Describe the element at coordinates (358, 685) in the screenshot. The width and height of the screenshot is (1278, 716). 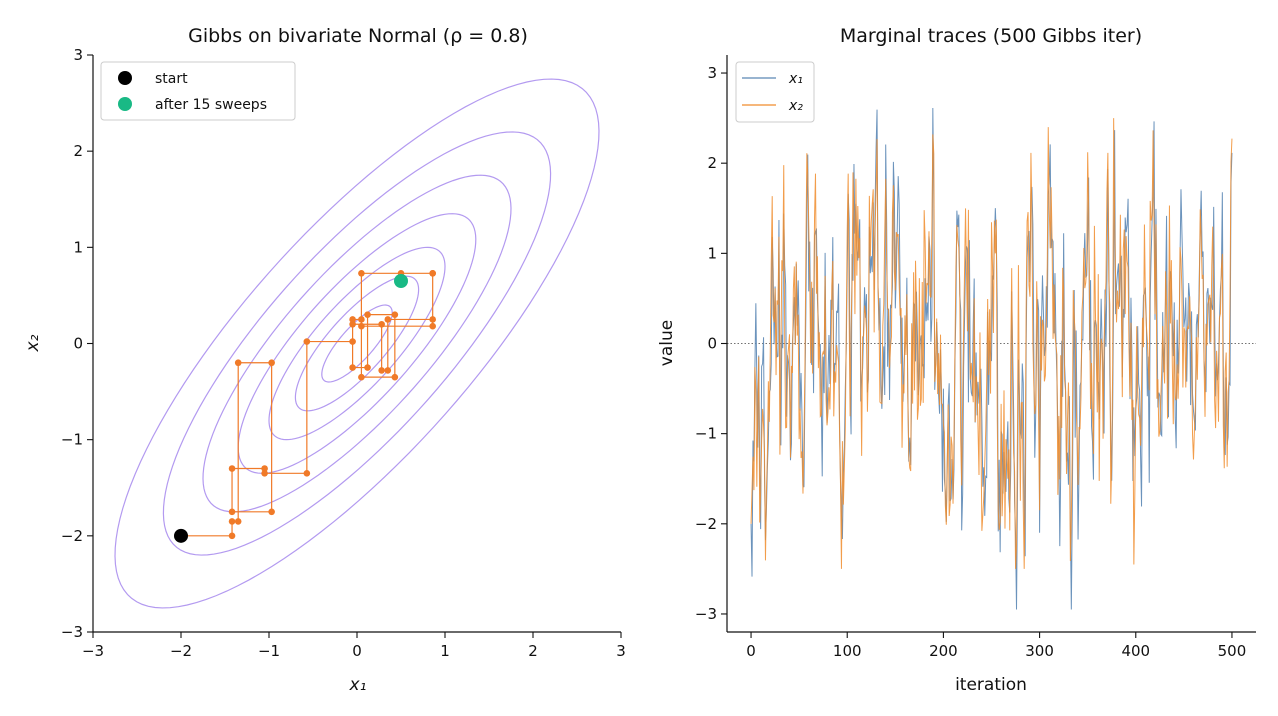
I see `left-x-axis-label: x₁` at that location.